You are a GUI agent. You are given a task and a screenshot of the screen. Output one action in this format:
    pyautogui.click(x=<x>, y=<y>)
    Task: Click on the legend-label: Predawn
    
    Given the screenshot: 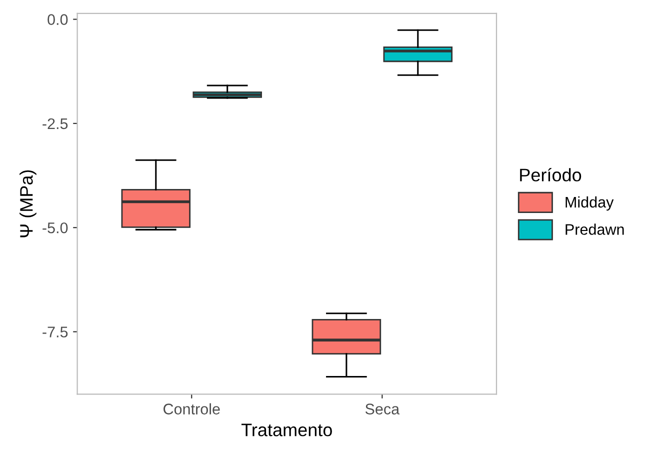 What is the action you would take?
    pyautogui.click(x=595, y=229)
    